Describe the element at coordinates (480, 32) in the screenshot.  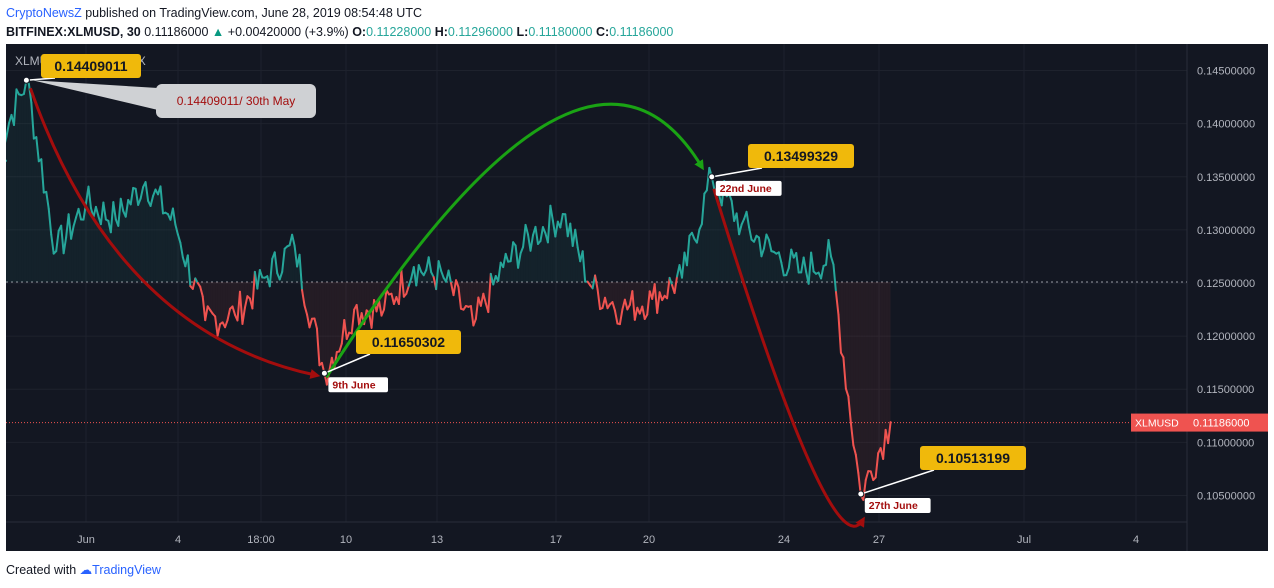
I see `high-value: 0.11296000` at that location.